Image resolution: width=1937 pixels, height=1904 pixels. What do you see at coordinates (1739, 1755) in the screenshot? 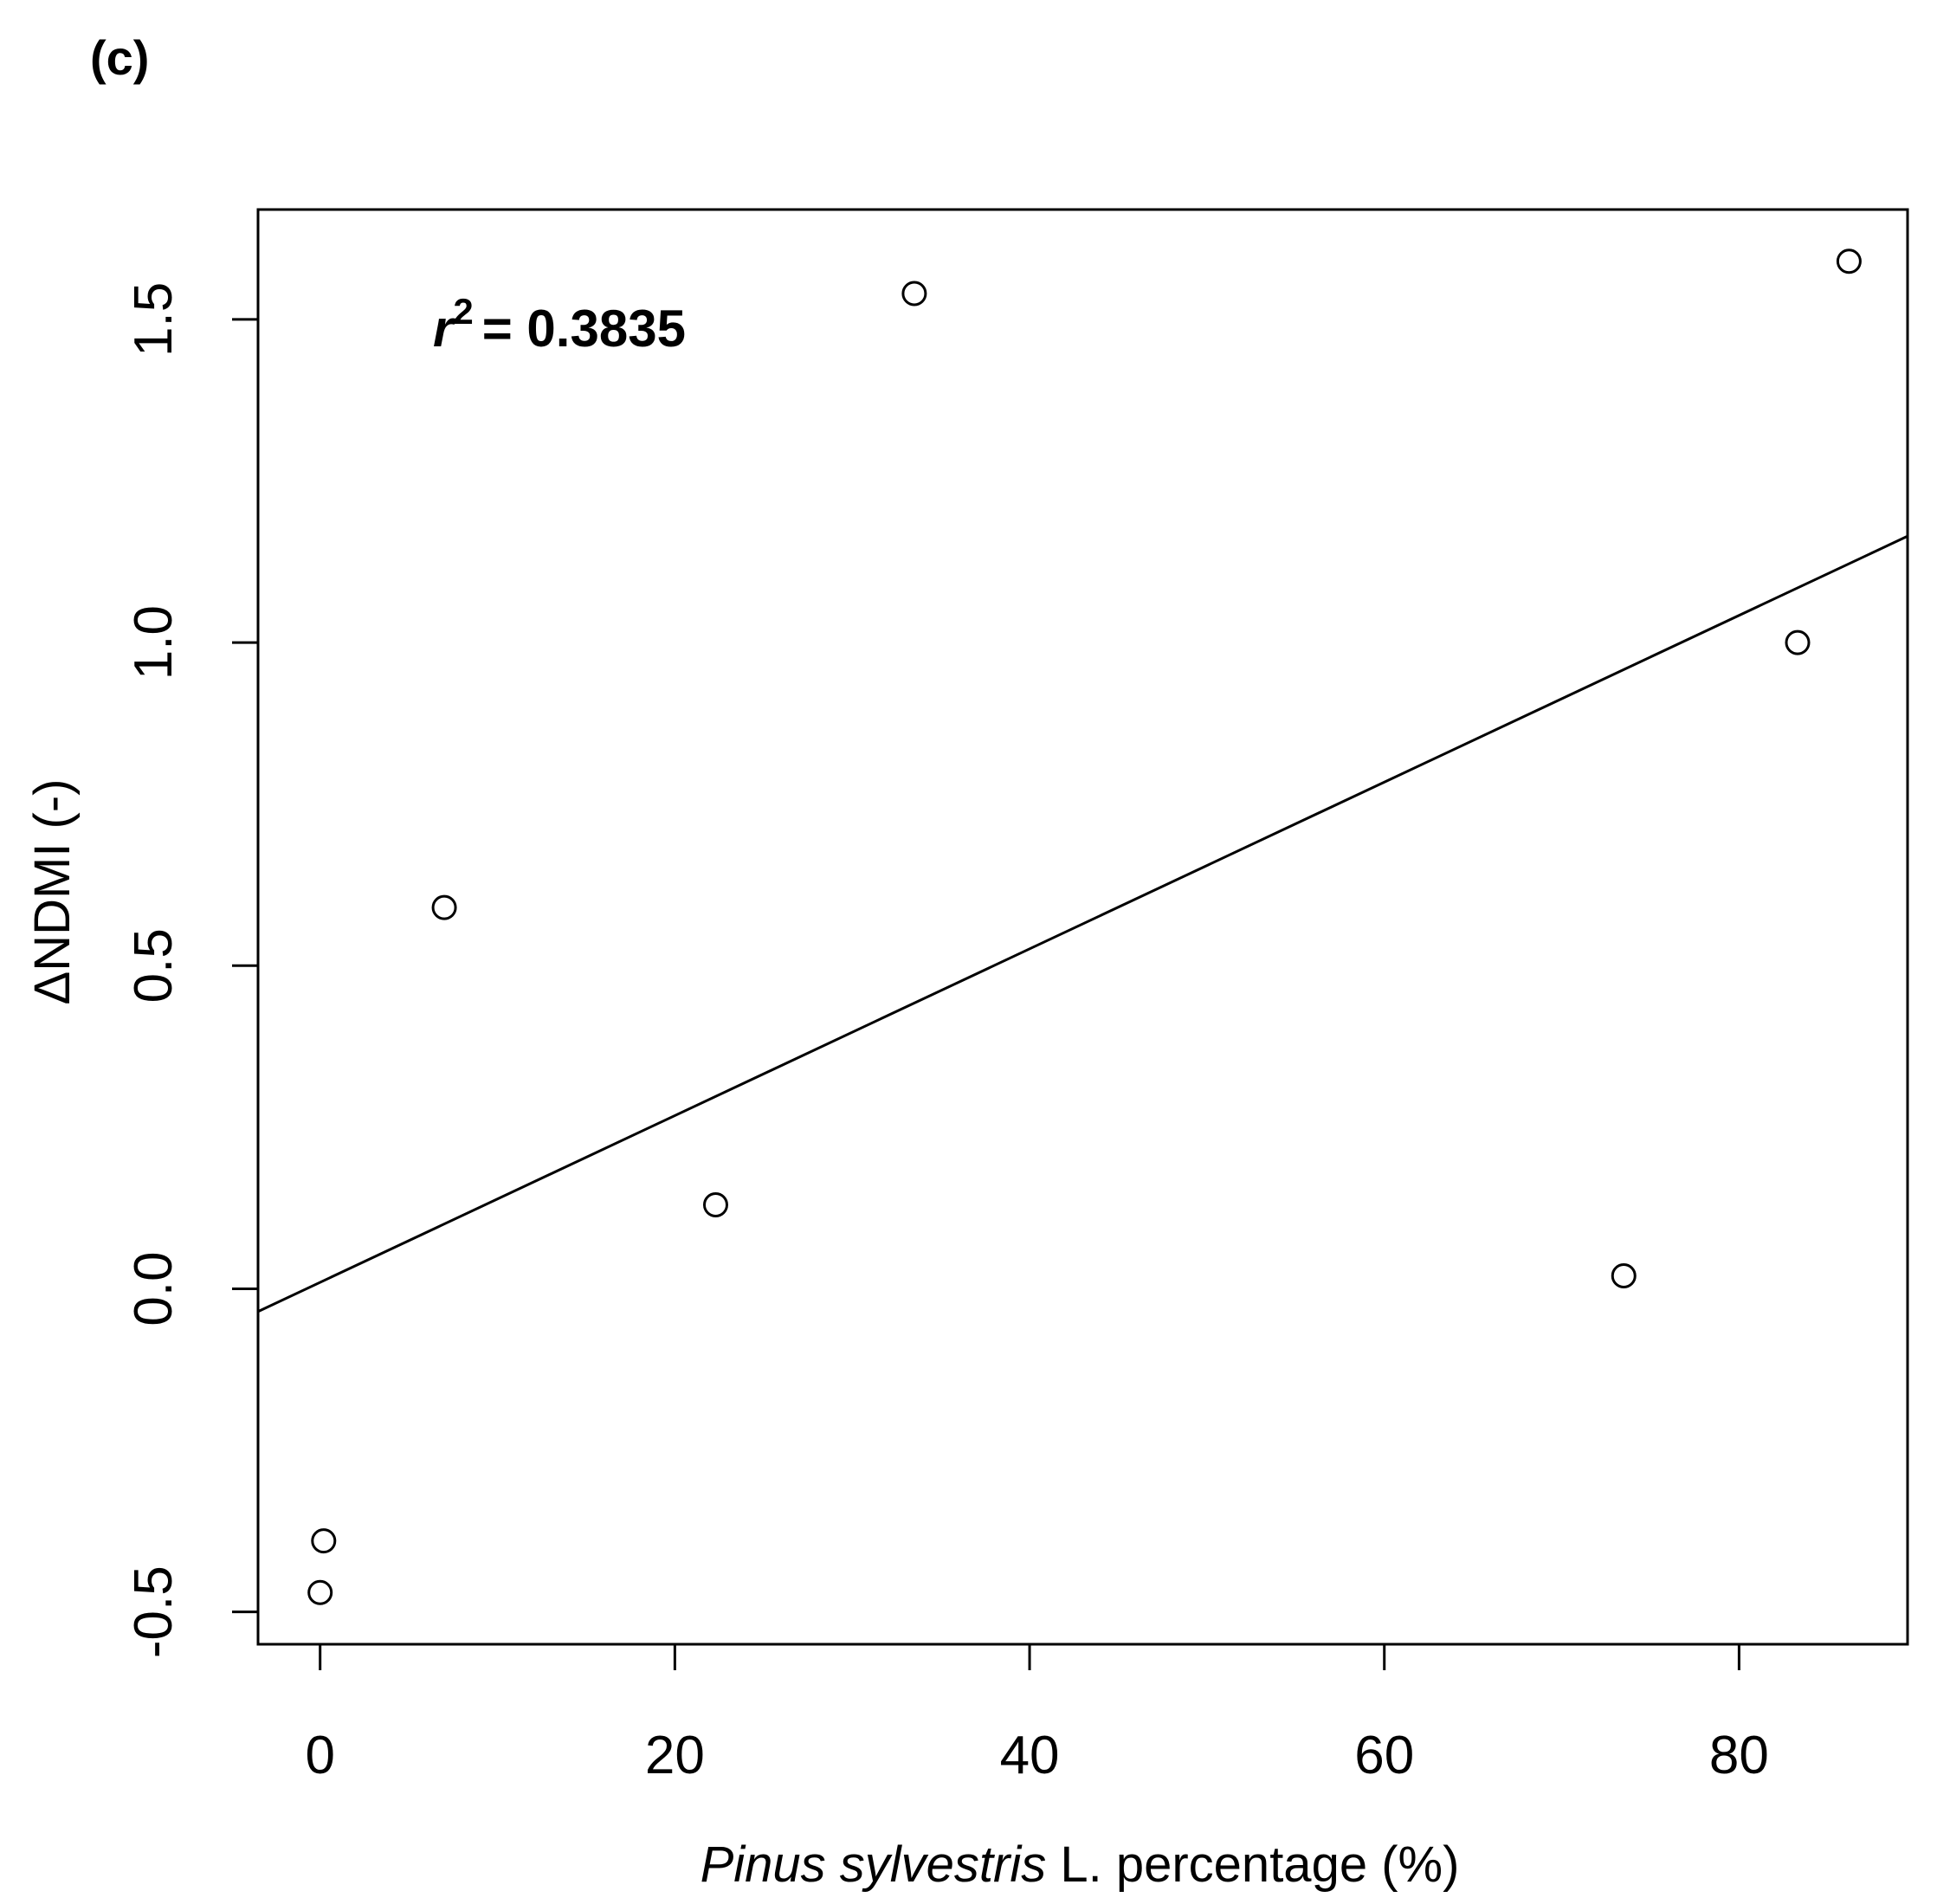
I see `x-tick-label: 80` at bounding box center [1739, 1755].